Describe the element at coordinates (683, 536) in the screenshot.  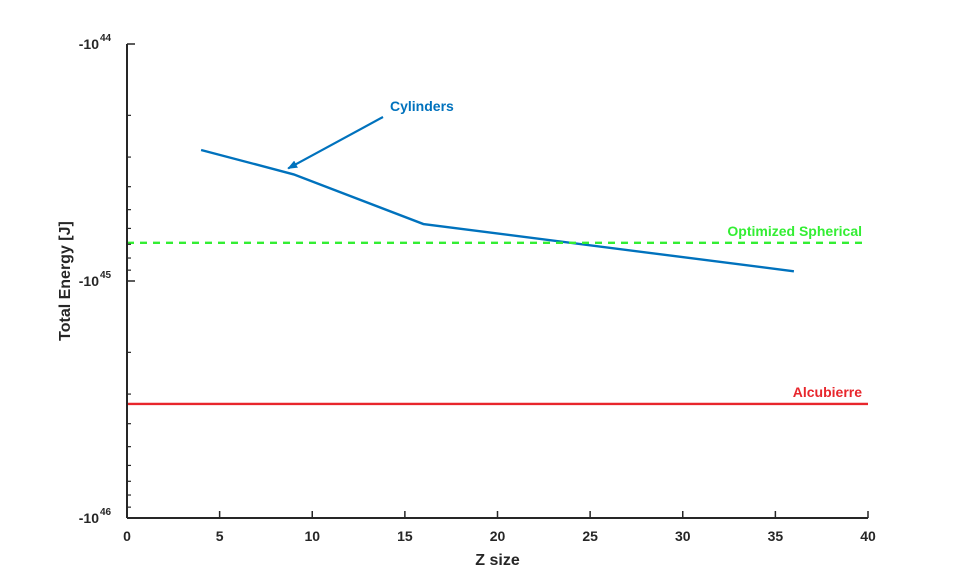
I see `x-tick-label: 30` at that location.